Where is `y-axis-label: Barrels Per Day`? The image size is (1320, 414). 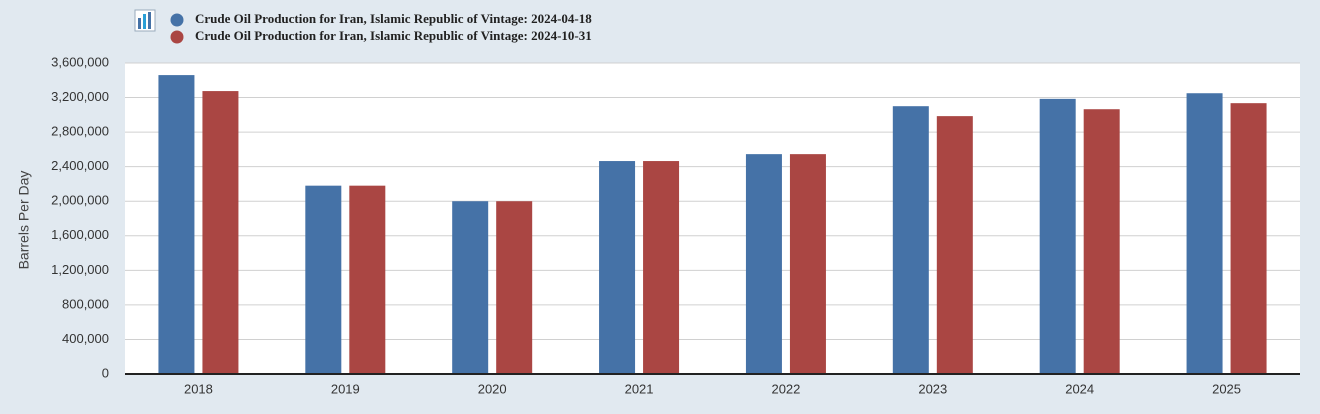
y-axis-label: Barrels Per Day is located at coordinates (24, 220).